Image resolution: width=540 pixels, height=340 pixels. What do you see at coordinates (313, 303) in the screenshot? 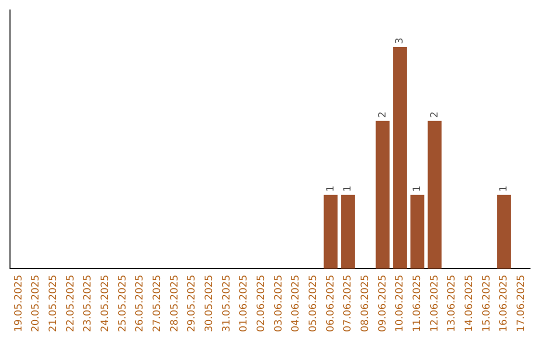
I see `x-tick-label: 05.06.2025` at bounding box center [313, 303].